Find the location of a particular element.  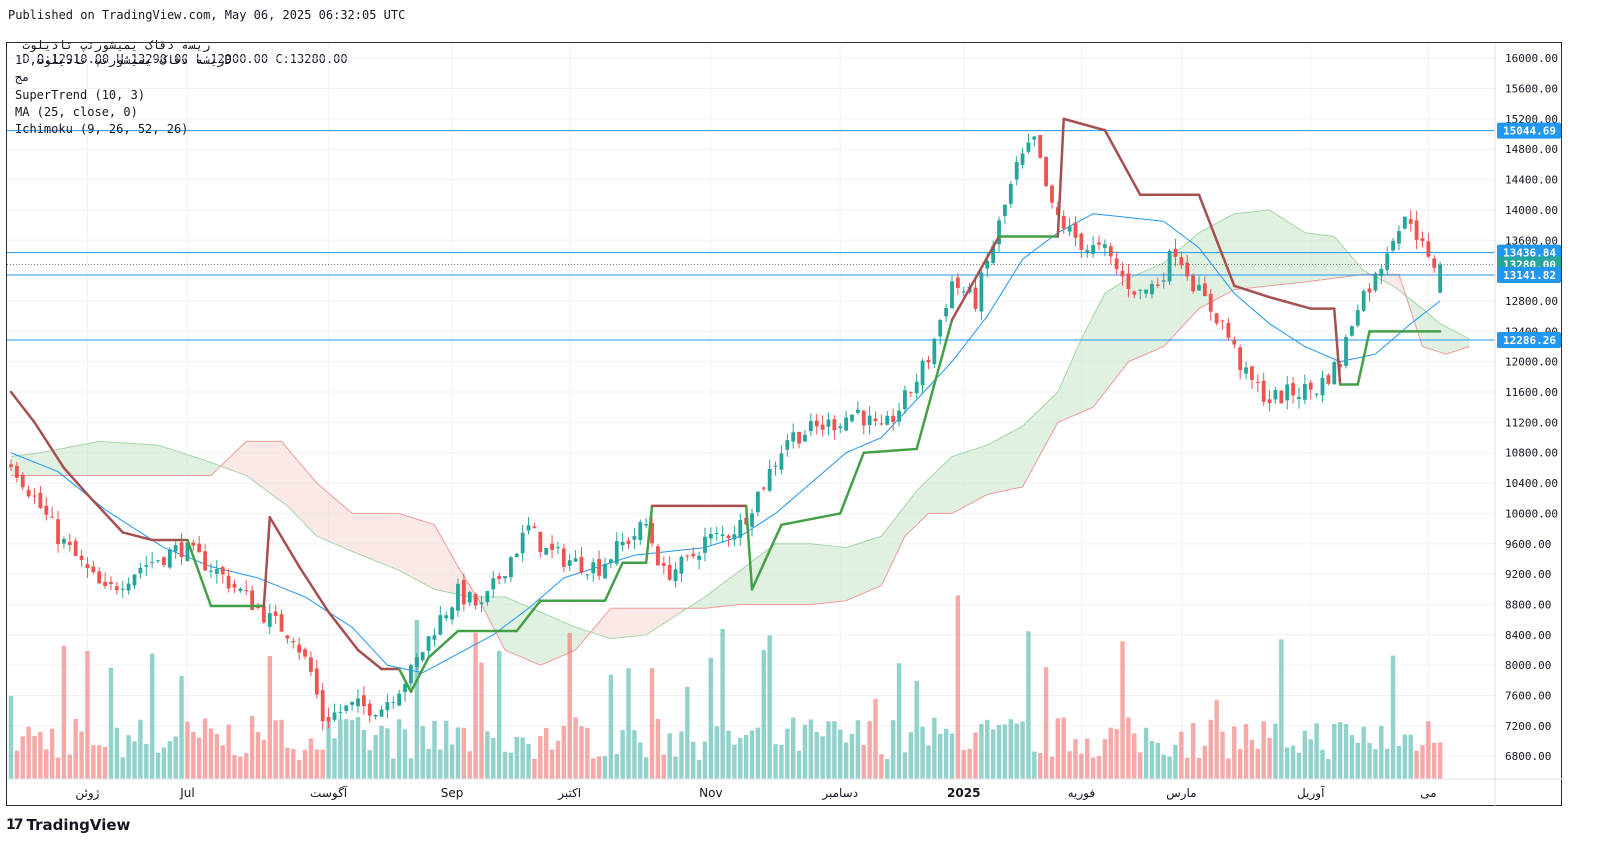

price-tick-label: 10800.00 is located at coordinates (1531, 453).